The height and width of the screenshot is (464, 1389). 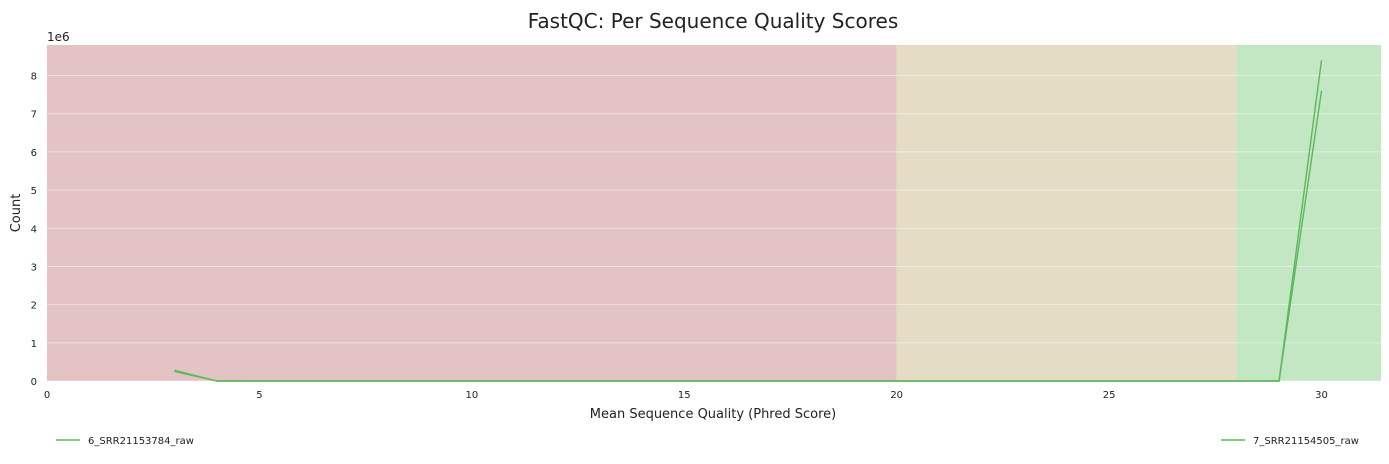 What do you see at coordinates (47, 395) in the screenshot?
I see `x-tick-label-0: 0` at bounding box center [47, 395].